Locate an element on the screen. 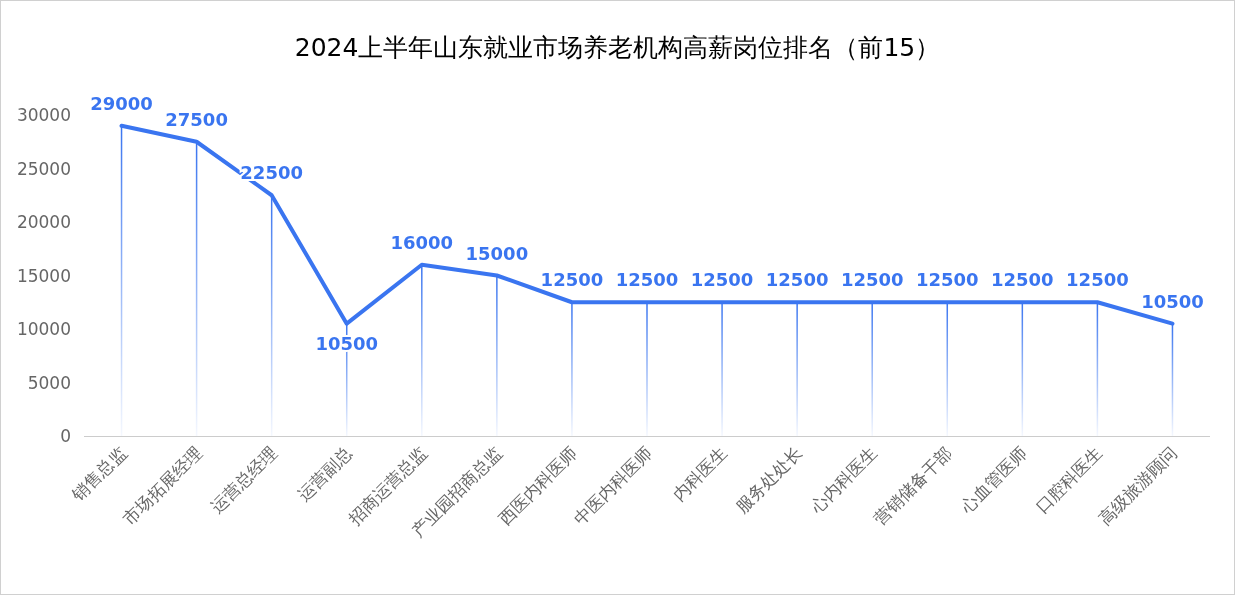  data-label: 27500 is located at coordinates (196, 119).